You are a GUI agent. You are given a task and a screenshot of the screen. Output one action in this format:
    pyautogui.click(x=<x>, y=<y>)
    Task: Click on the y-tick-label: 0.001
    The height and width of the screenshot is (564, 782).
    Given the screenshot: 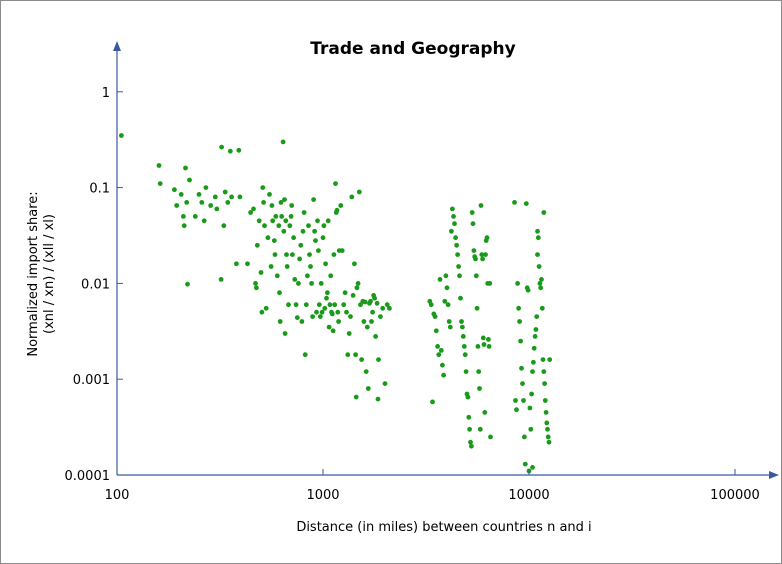 What is the action you would take?
    pyautogui.click(x=91, y=380)
    